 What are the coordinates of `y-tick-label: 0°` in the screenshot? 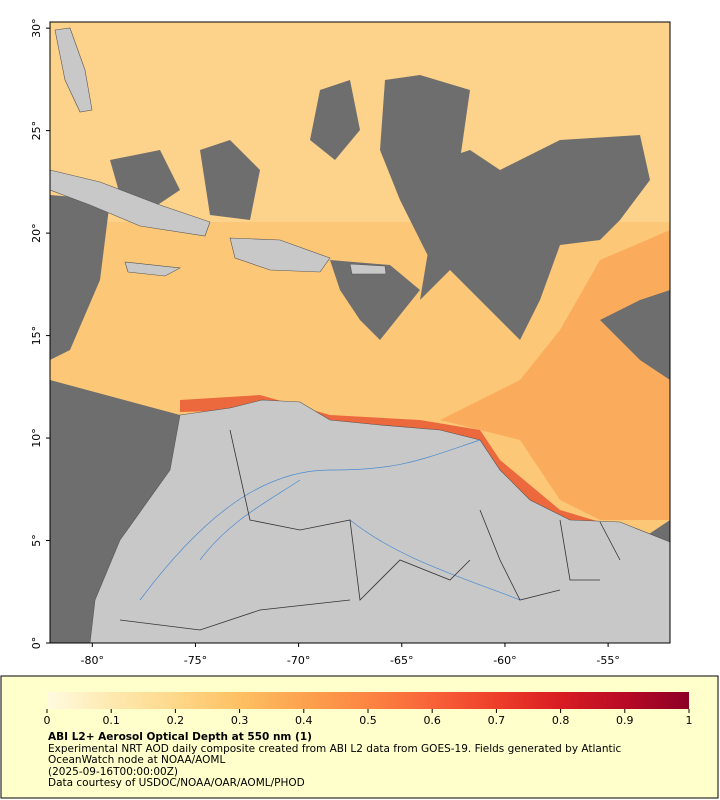 It's located at (36, 643).